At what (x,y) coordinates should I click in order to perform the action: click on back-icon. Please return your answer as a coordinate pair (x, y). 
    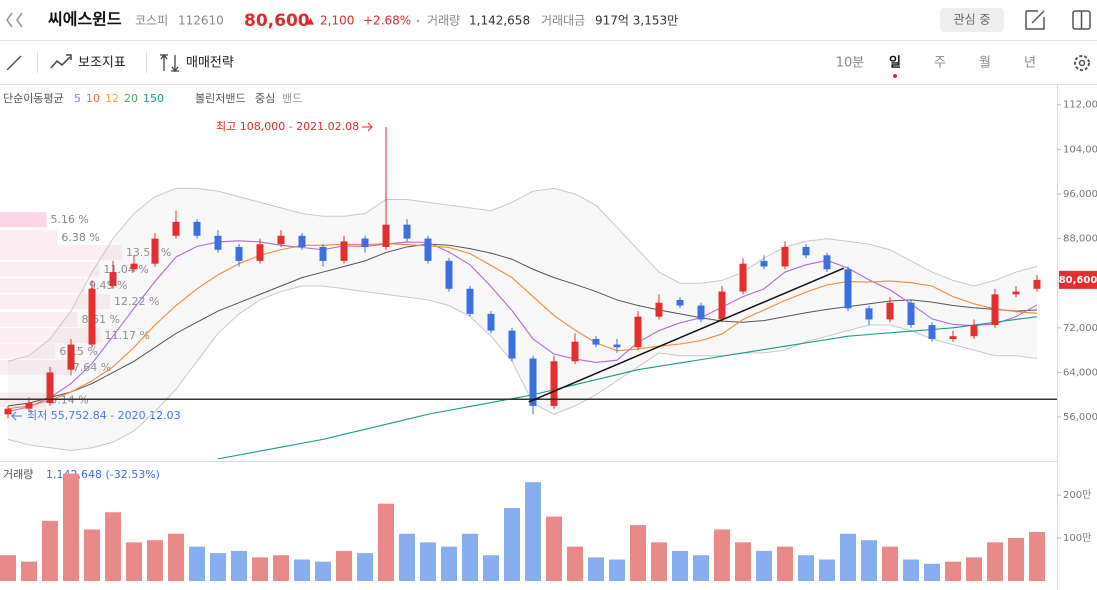
    Looking at the image, I should click on (14, 20).